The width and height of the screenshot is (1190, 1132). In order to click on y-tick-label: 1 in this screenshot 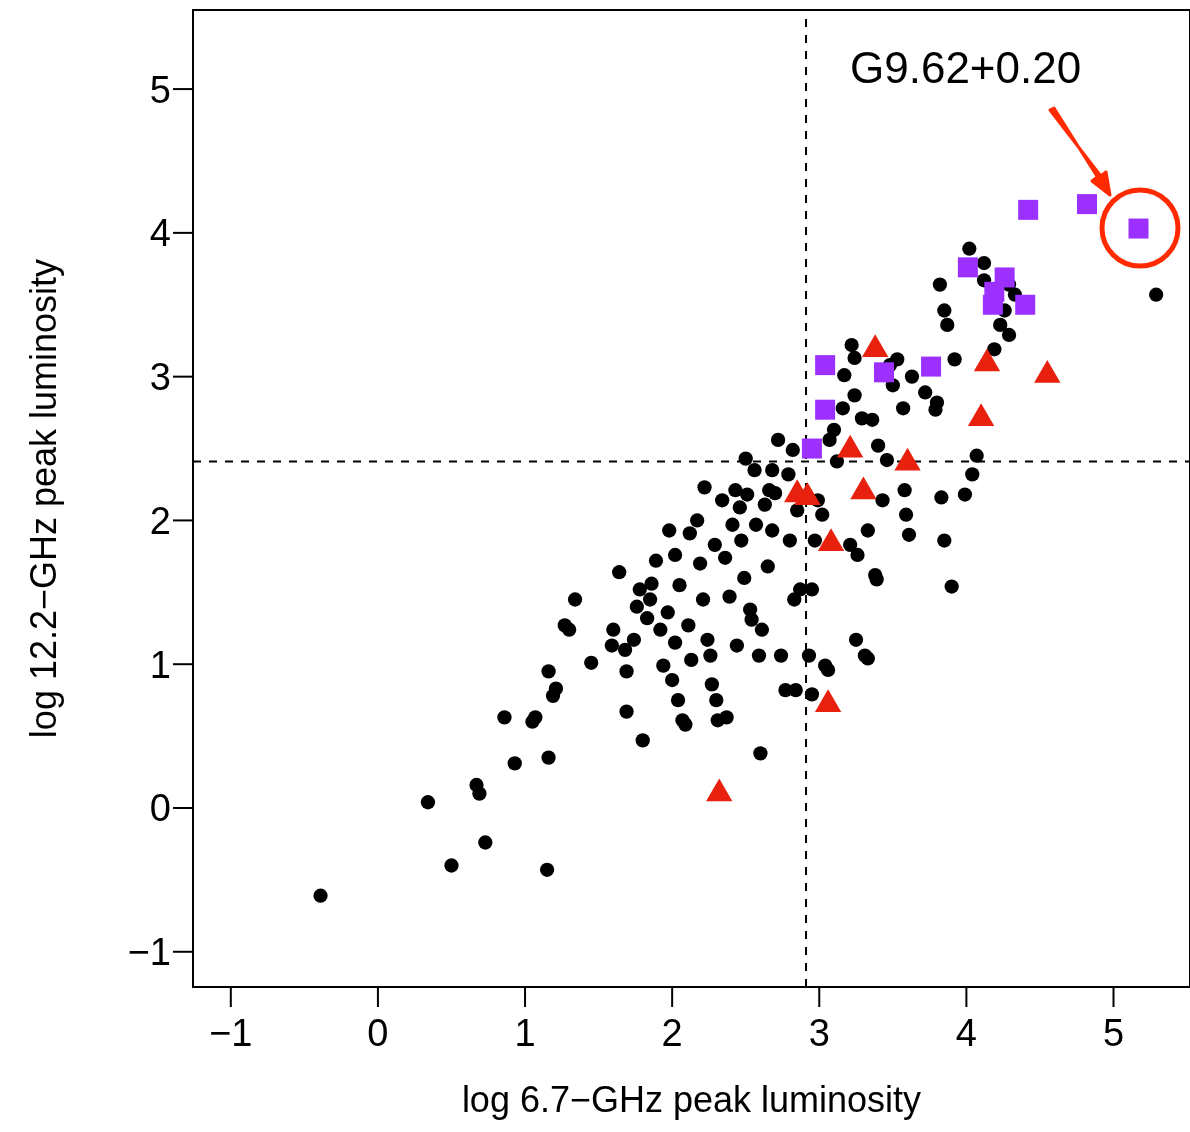, I will do `click(160, 664)`.